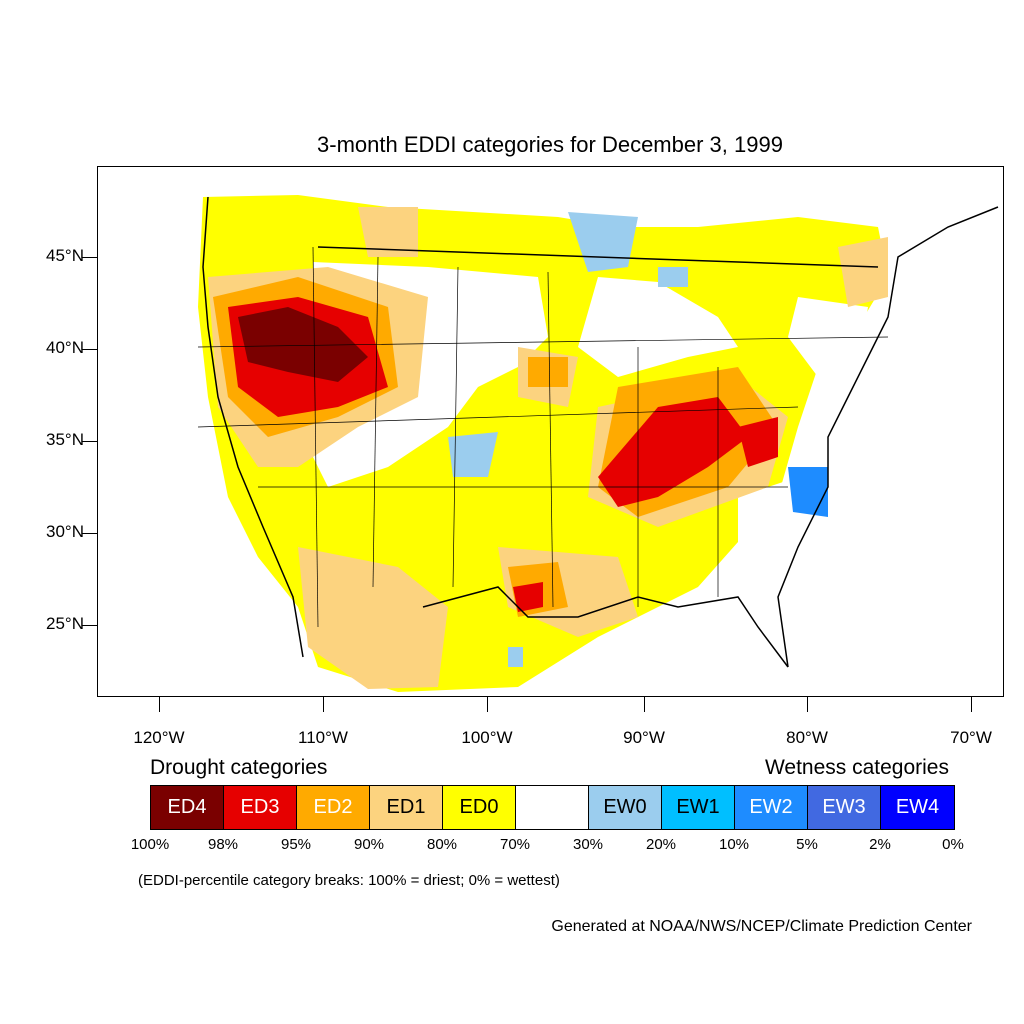  Describe the element at coordinates (807, 737) in the screenshot. I see `lon-label: 80°W` at that location.